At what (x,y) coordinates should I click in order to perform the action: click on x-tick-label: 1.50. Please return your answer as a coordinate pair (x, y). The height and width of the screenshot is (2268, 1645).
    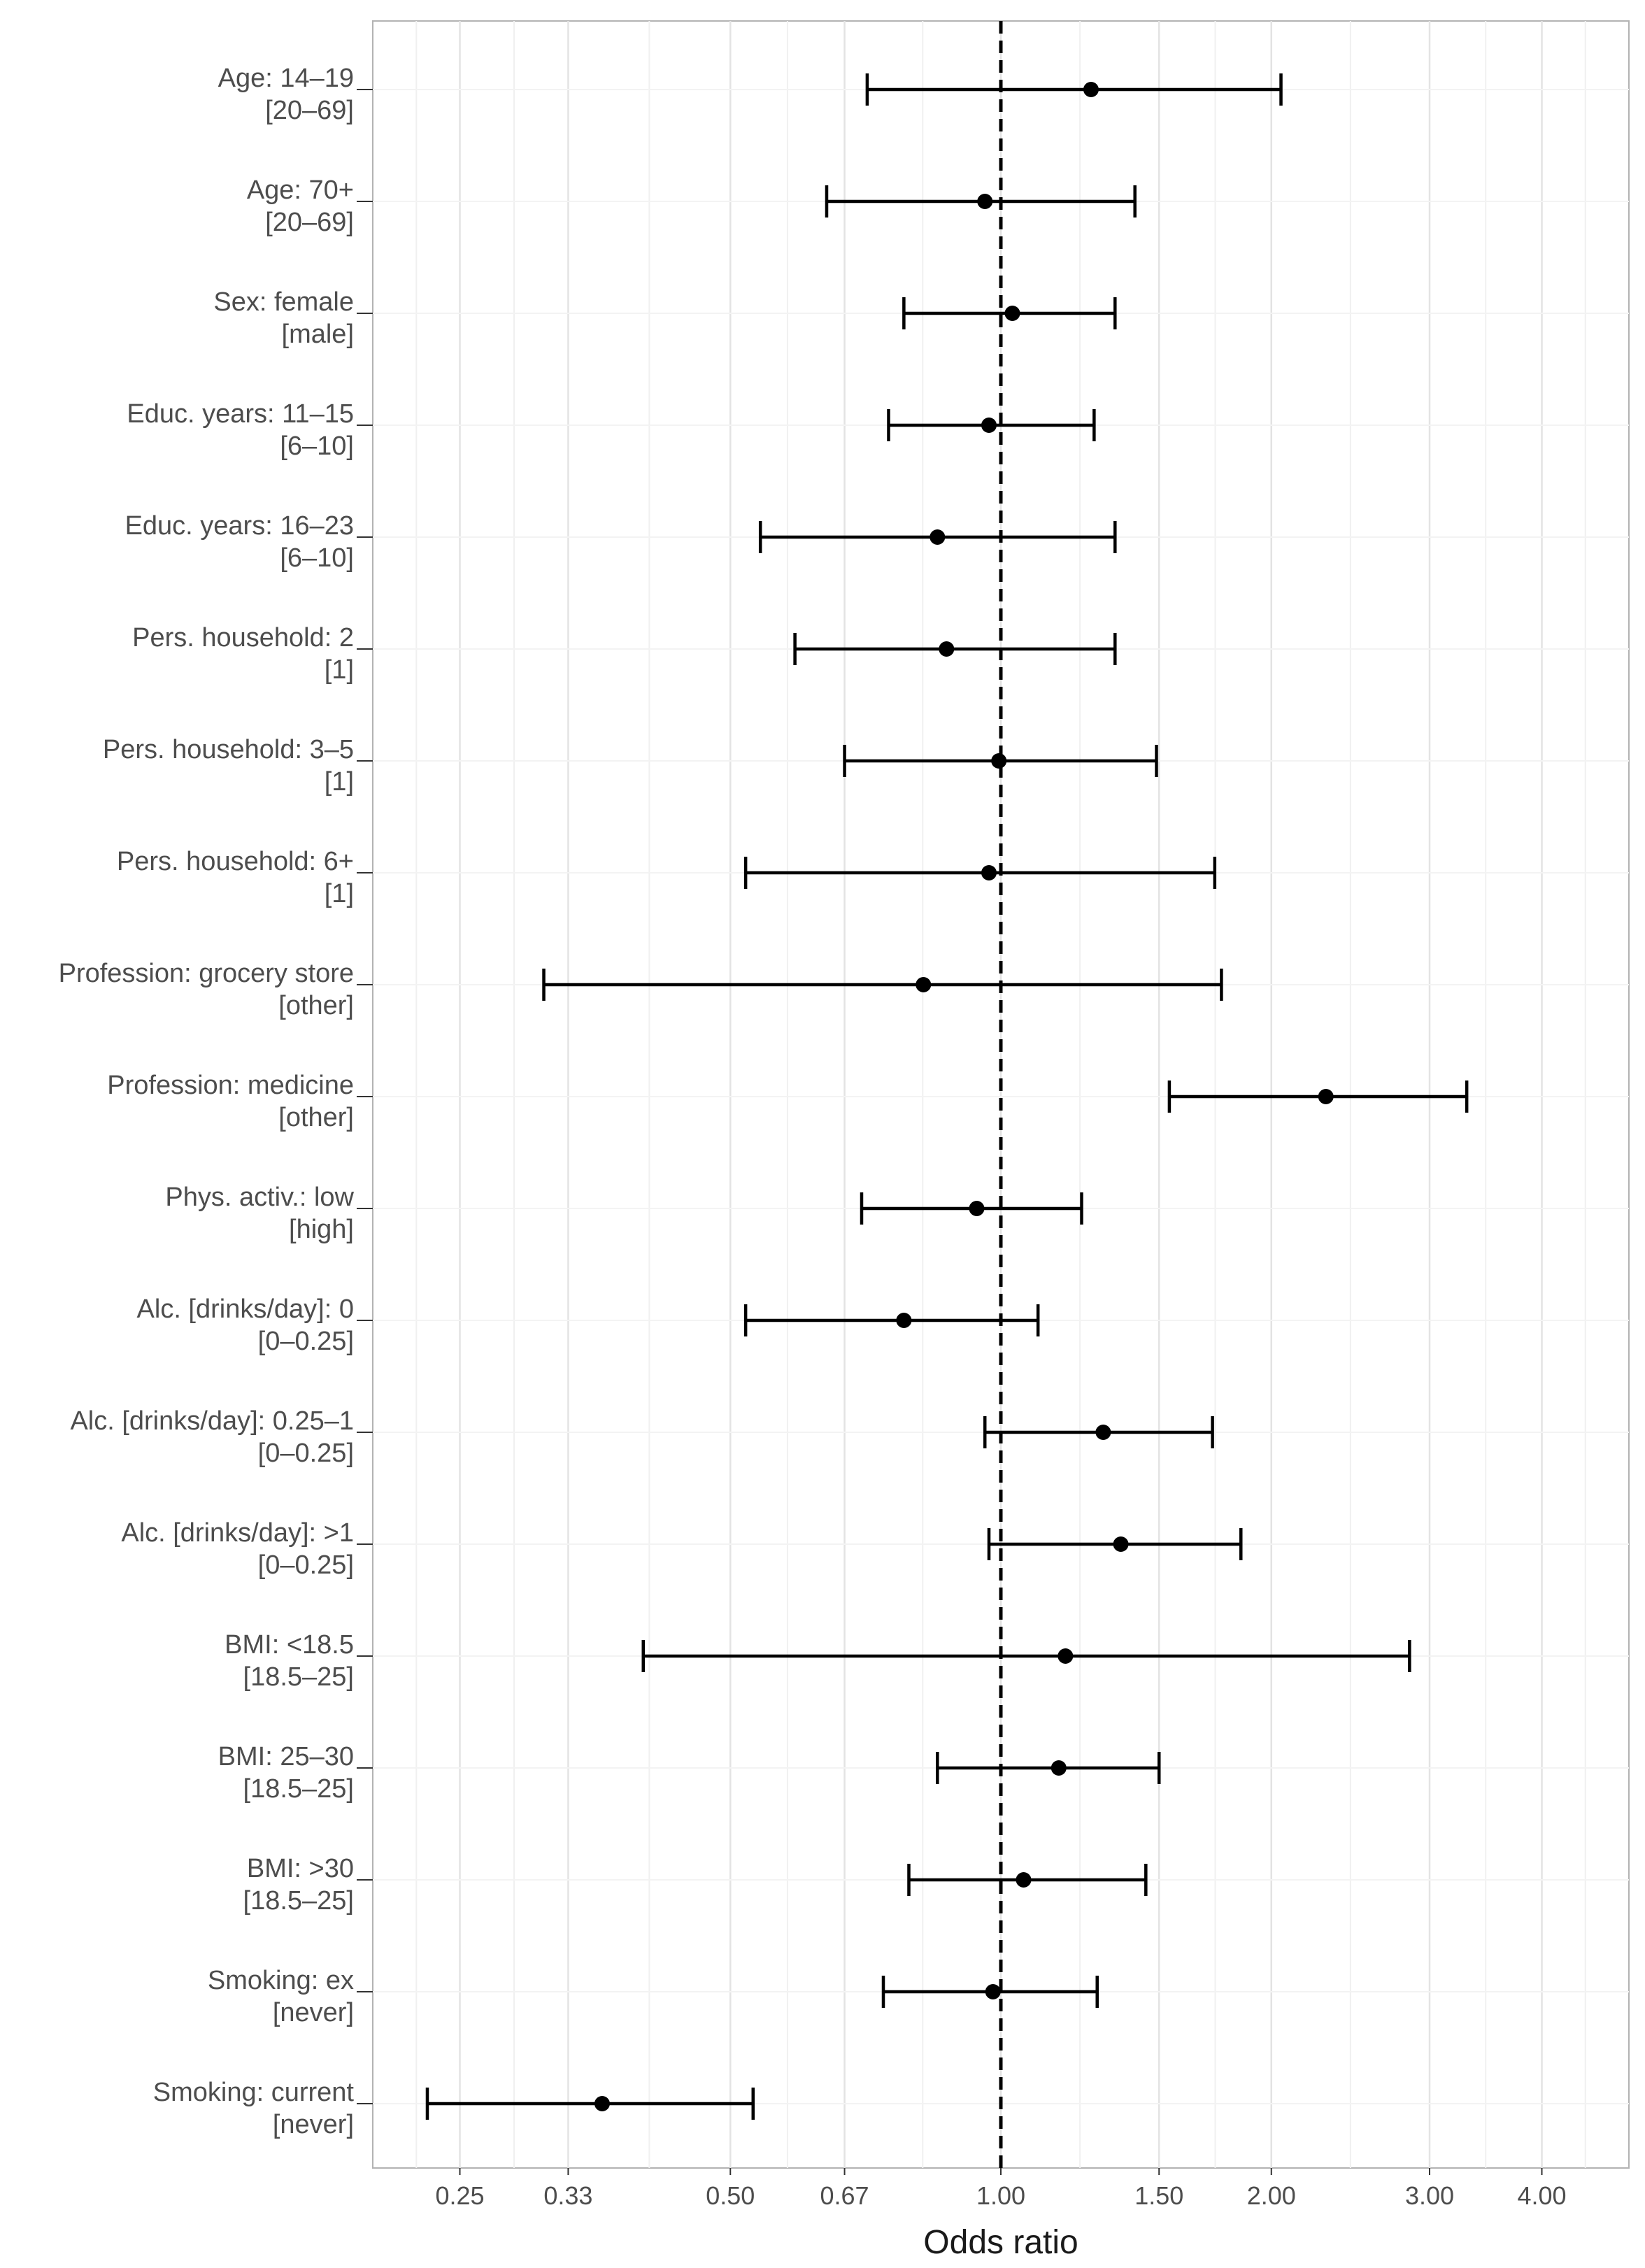
    Looking at the image, I should click on (1158, 2195).